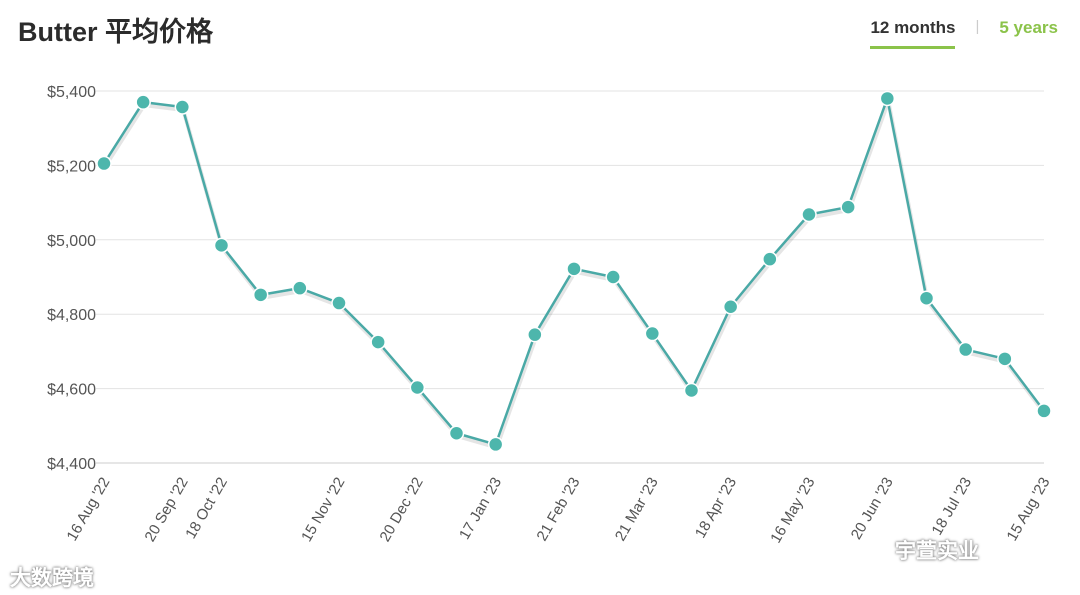  Describe the element at coordinates (71, 464) in the screenshot. I see `y-tick-label: $4,400` at that location.